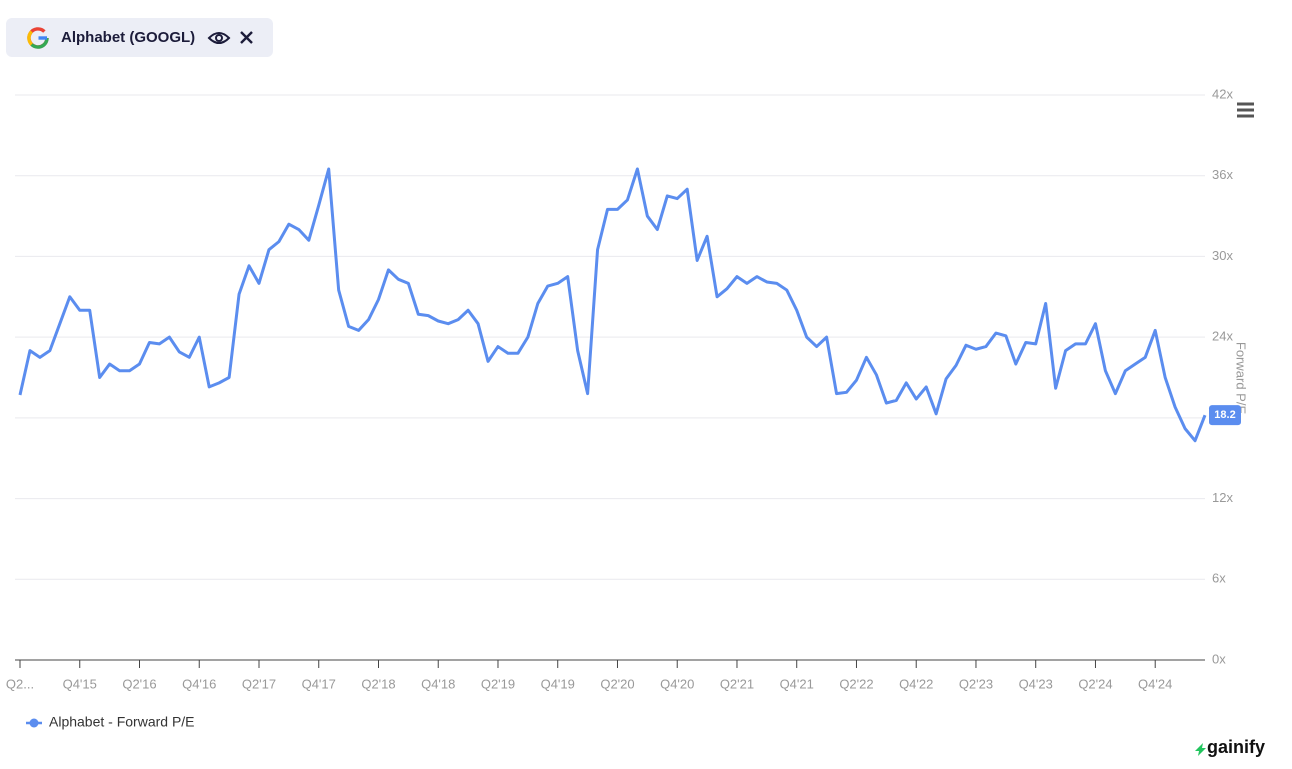 The width and height of the screenshot is (1292, 769). Describe the element at coordinates (378, 683) in the screenshot. I see `x-tick-label: Q2'18` at that location.